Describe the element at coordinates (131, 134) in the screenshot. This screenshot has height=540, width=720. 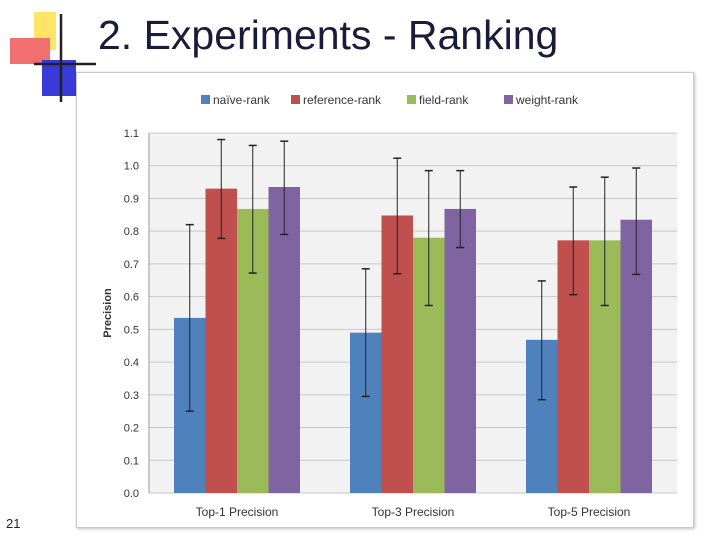
I see `y-tick-label: 1.1` at that location.